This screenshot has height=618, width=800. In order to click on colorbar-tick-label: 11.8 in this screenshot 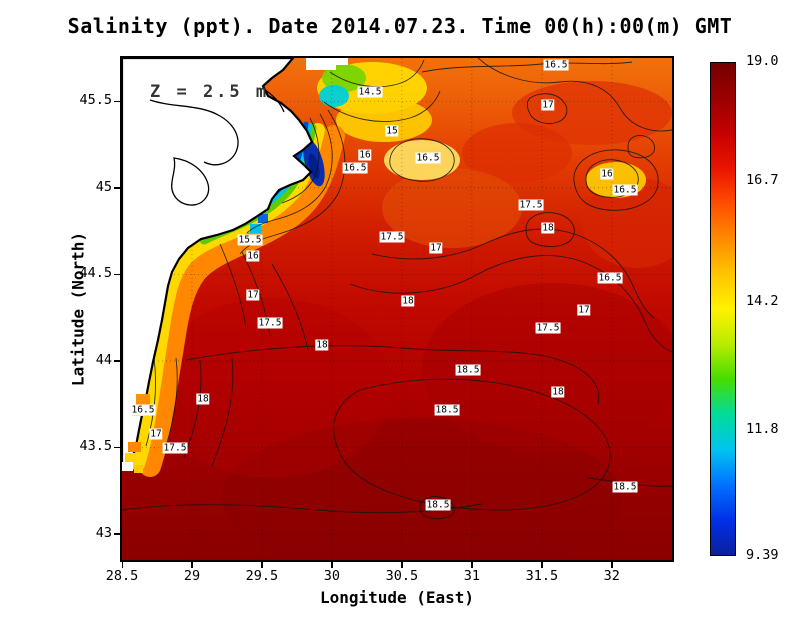, I will do `click(762, 429)`.